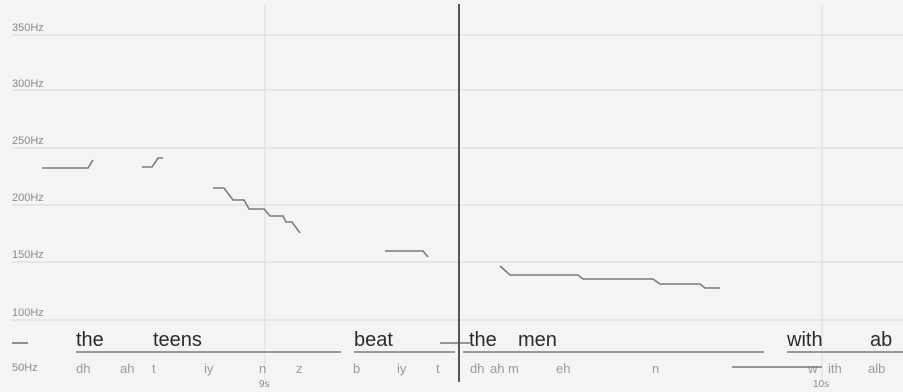 This screenshot has width=903, height=392. I want to click on word-label: beat, so click(373, 340).